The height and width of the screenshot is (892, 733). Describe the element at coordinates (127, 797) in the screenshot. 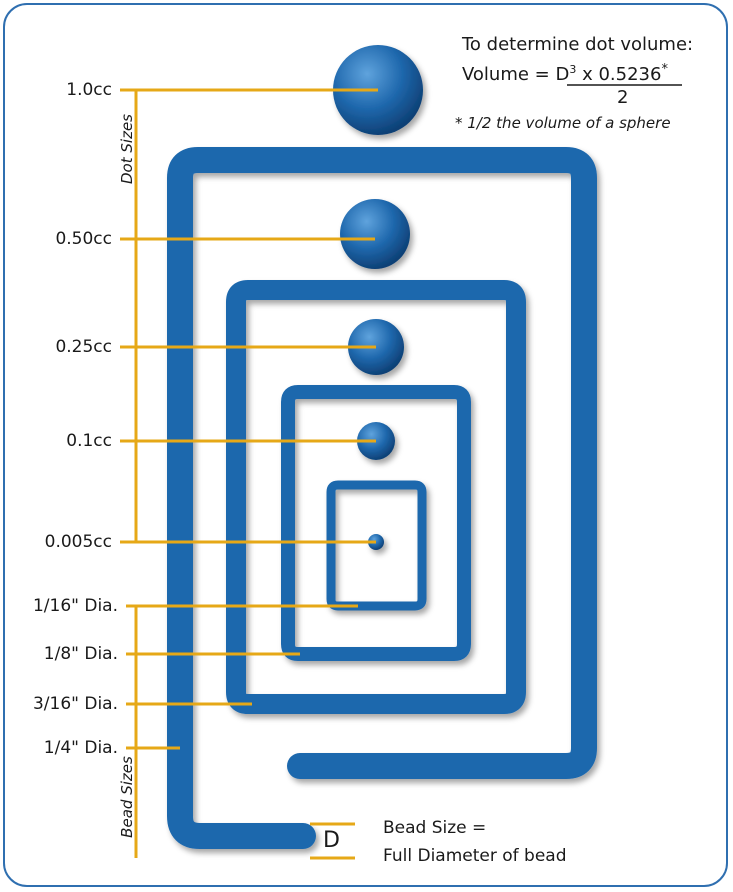

I see `bead-sizes-title: Bead Sizes` at that location.